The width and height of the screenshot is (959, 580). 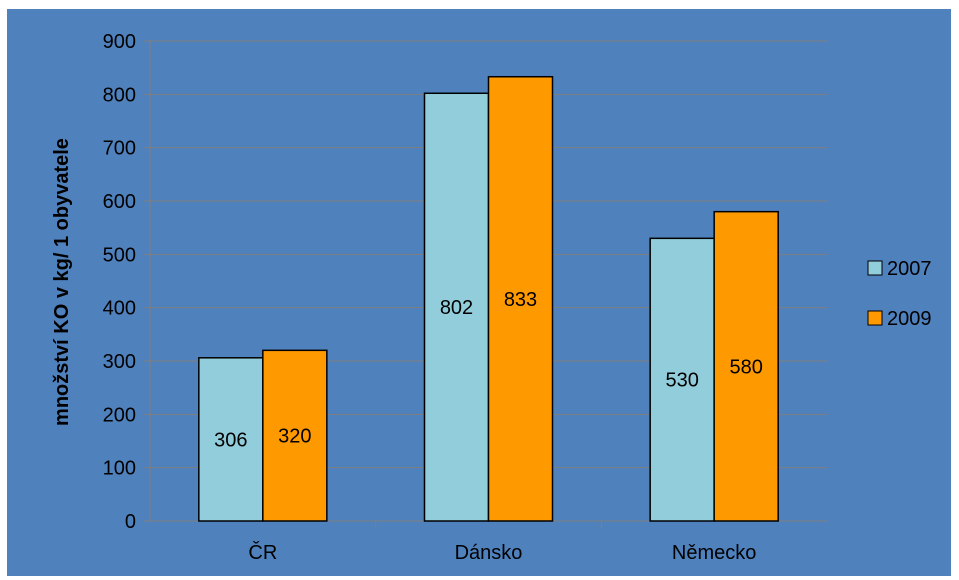 I want to click on y-tick-label: 600, so click(x=119, y=202).